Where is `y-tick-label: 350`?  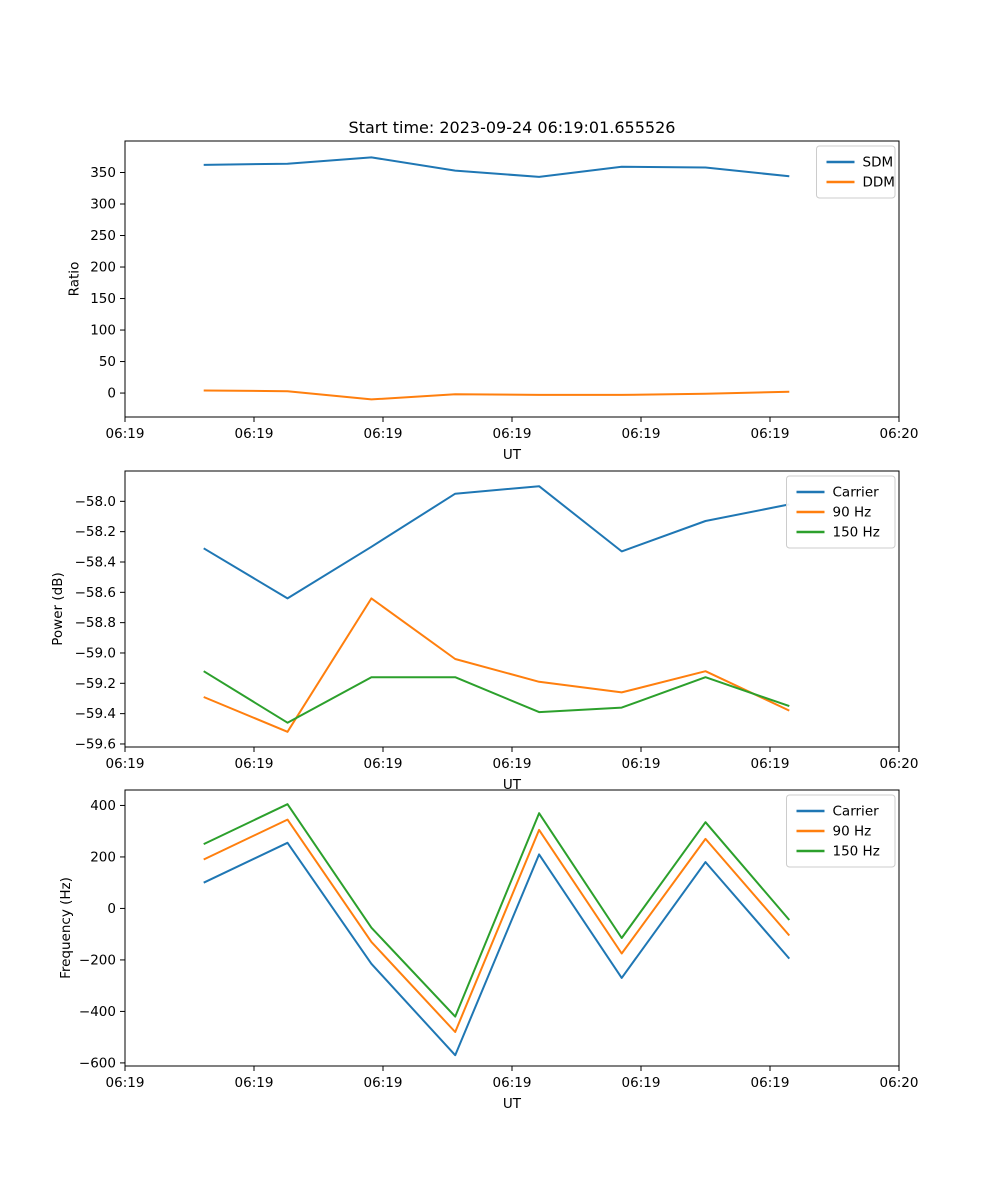
y-tick-label: 350 is located at coordinates (103, 173).